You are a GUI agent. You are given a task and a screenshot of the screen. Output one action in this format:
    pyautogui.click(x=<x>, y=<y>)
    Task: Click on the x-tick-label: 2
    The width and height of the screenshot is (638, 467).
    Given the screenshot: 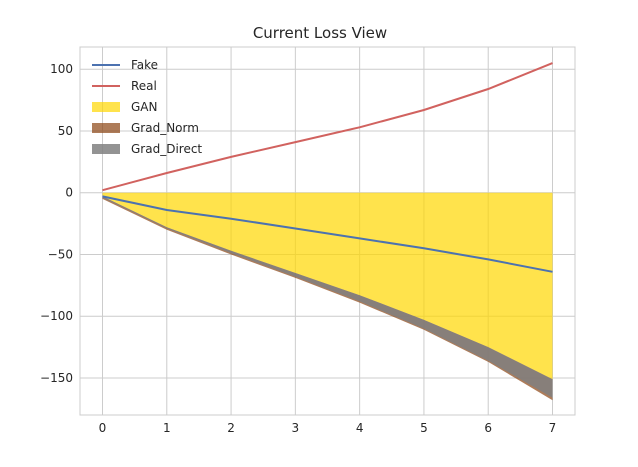 What is the action you would take?
    pyautogui.click(x=231, y=428)
    